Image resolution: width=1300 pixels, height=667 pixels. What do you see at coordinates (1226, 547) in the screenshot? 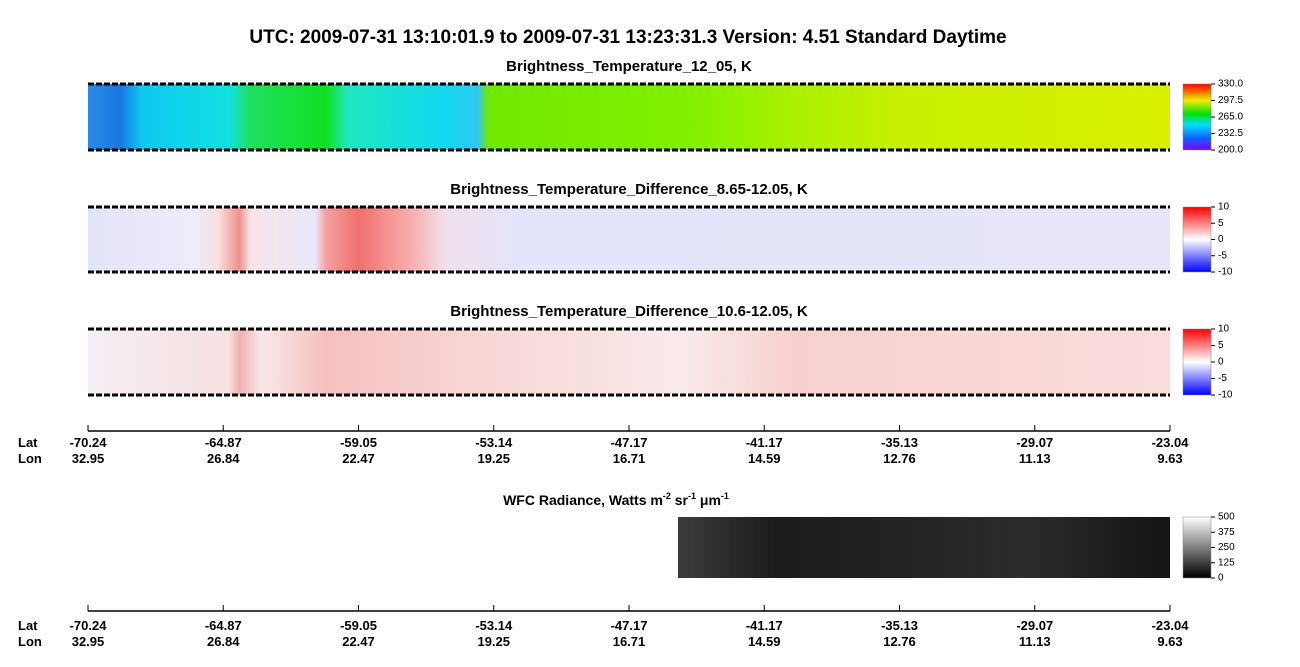
I see `colorbar-label: 250` at bounding box center [1226, 547].